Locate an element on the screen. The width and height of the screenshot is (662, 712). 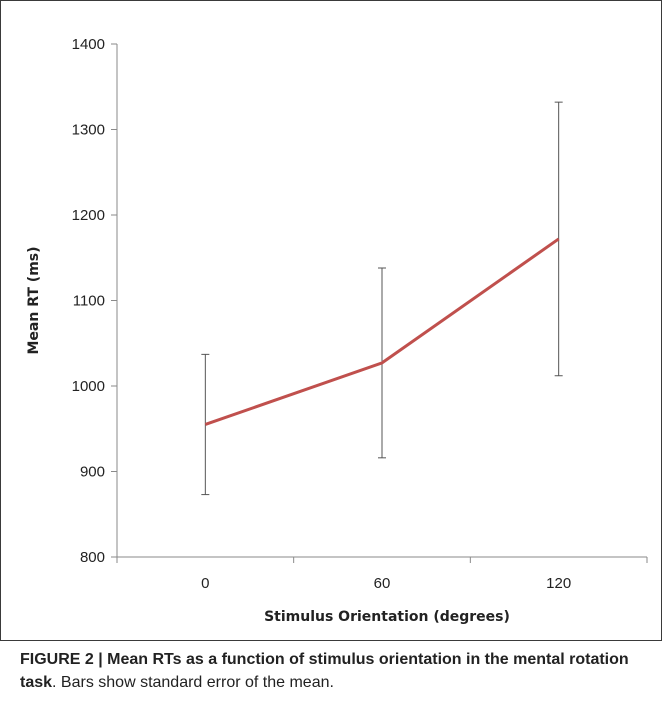
y-tick-label: 900 is located at coordinates (92, 472).